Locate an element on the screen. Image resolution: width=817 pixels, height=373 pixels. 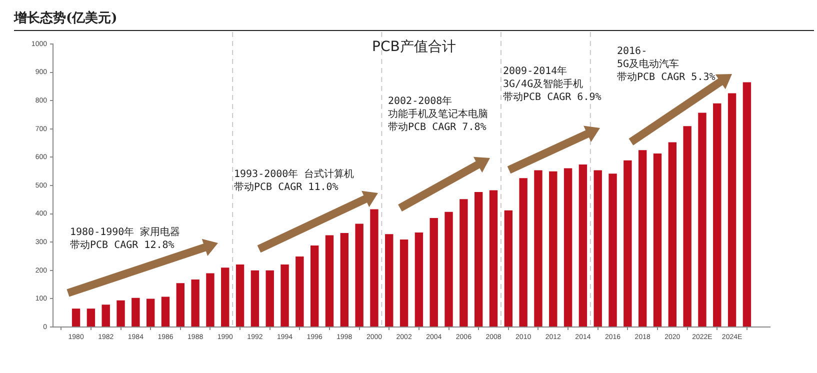
annotation: 1993-2000年 台式计算机 is located at coordinates (294, 174).